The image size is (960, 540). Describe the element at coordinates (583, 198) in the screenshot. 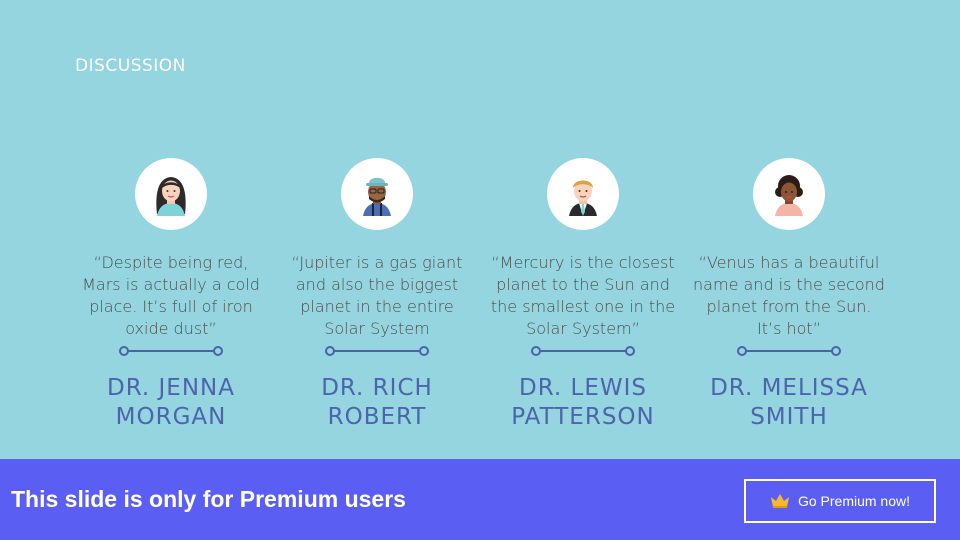

I see `man-tie-avatar-icon` at that location.